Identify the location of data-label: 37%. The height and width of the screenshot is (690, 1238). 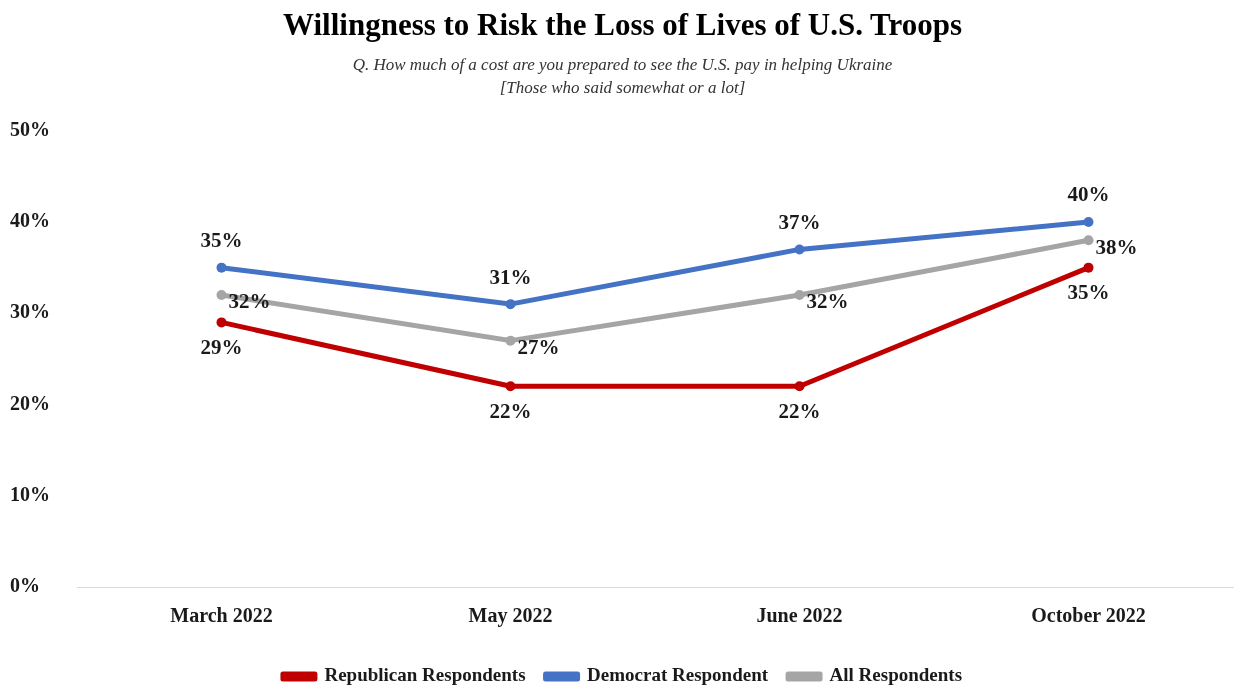
(799, 221).